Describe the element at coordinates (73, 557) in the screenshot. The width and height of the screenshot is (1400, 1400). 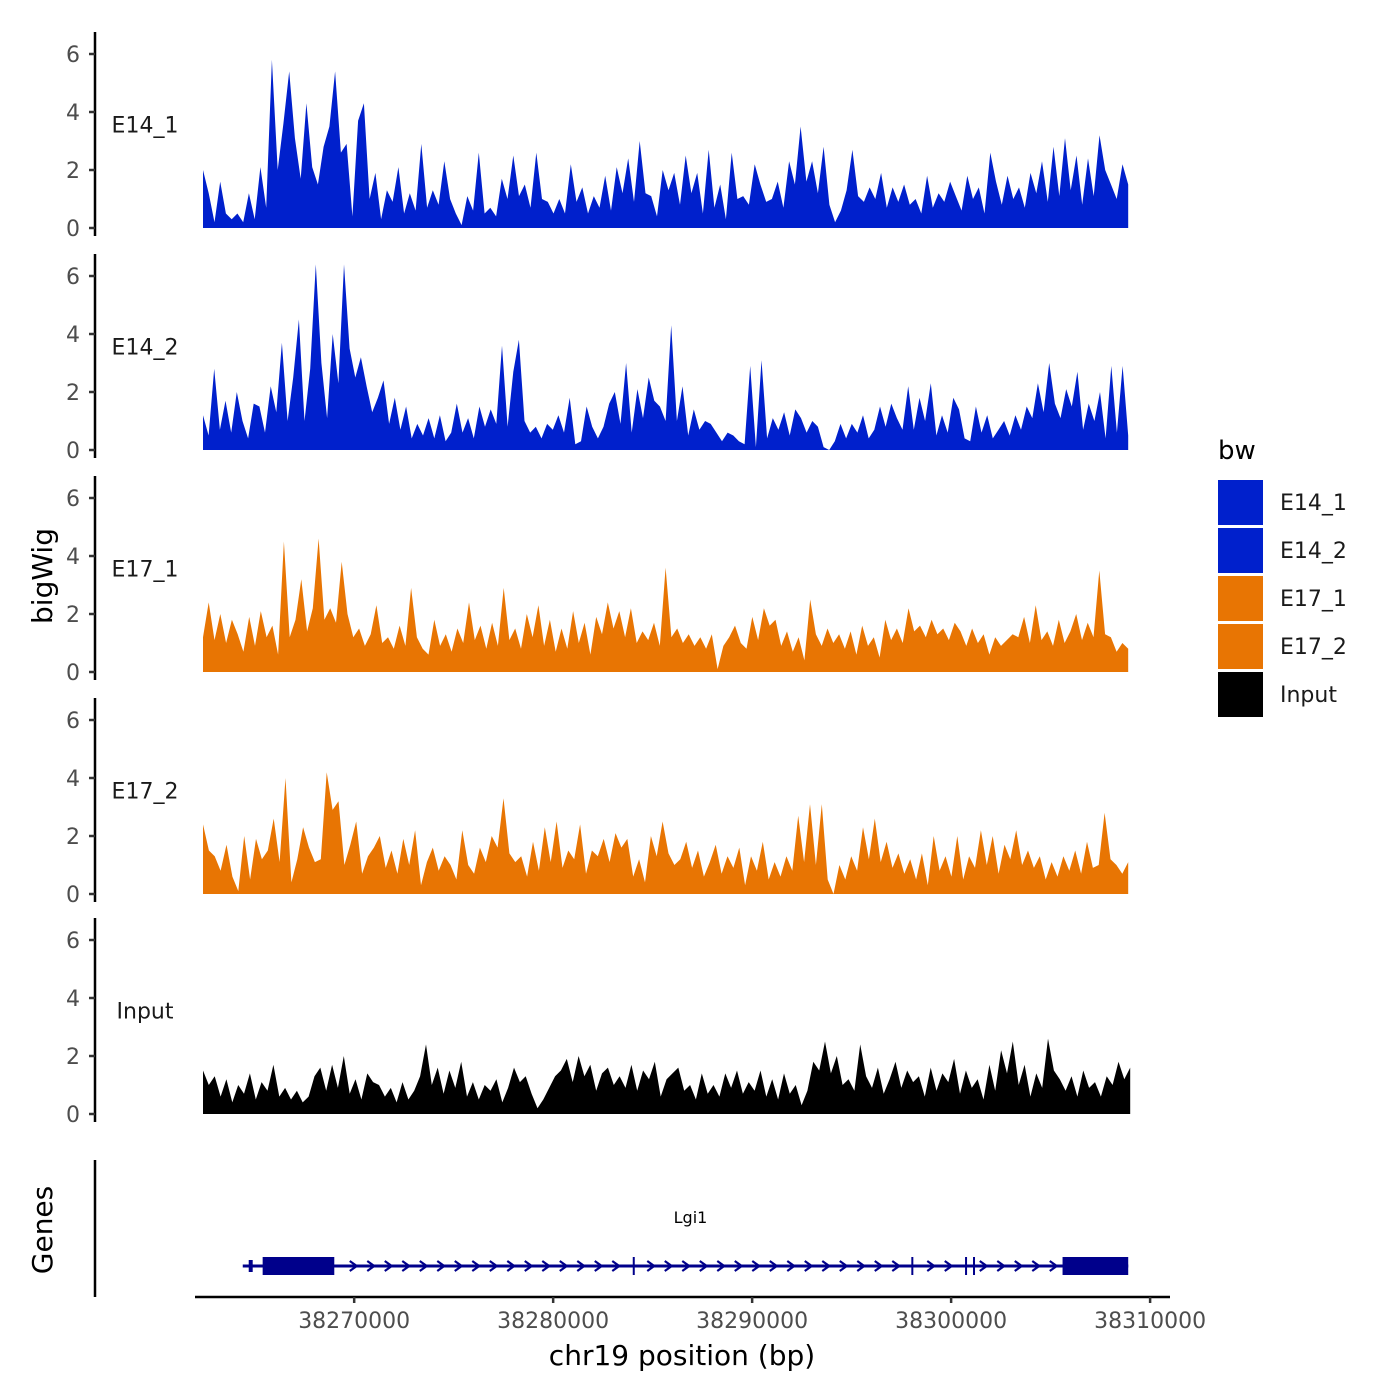
I see `y-tick-label-e17-1-4: 4` at that location.